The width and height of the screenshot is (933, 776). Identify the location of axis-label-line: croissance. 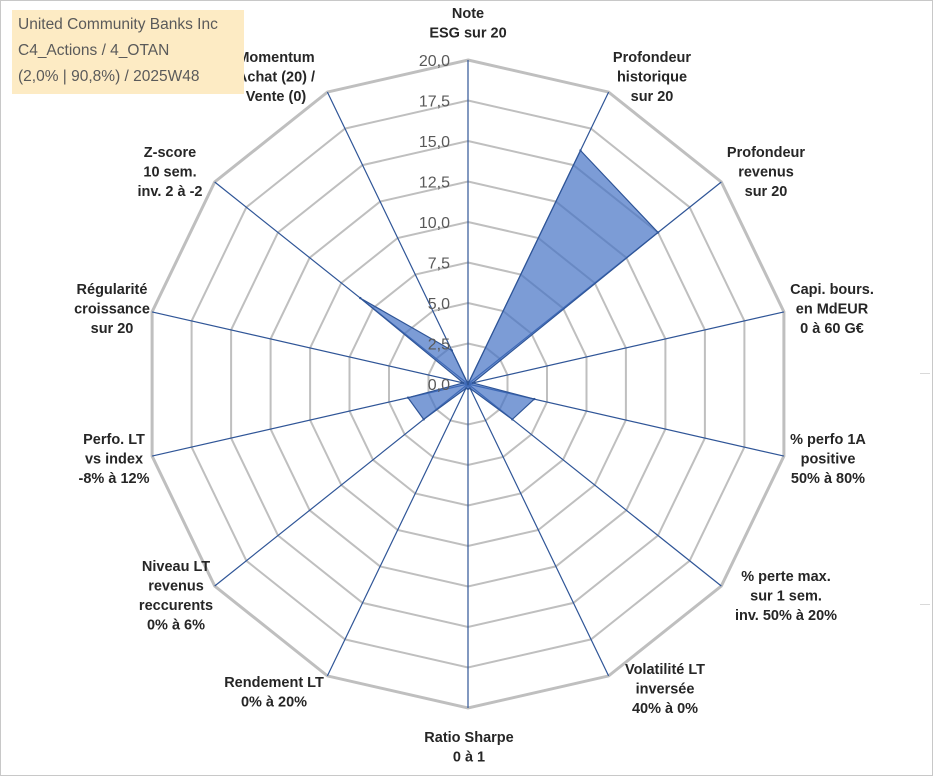
(112, 310).